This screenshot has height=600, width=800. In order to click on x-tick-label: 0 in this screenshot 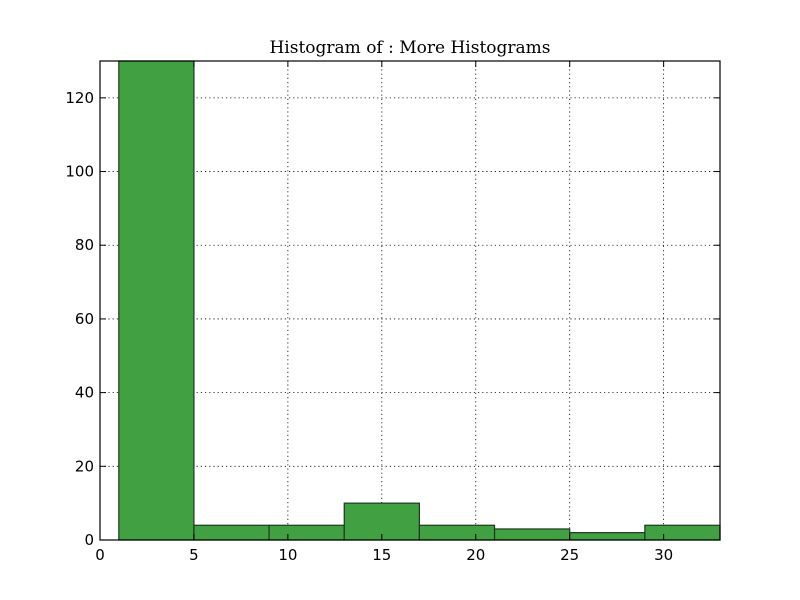, I will do `click(100, 555)`.